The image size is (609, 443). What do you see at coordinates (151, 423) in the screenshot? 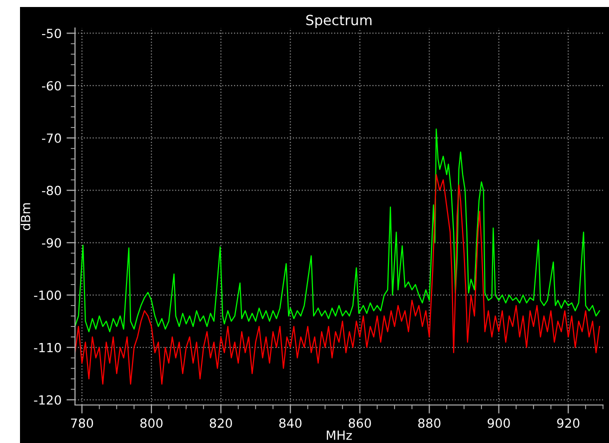
I see `x-tick-label: 800` at bounding box center [151, 423].